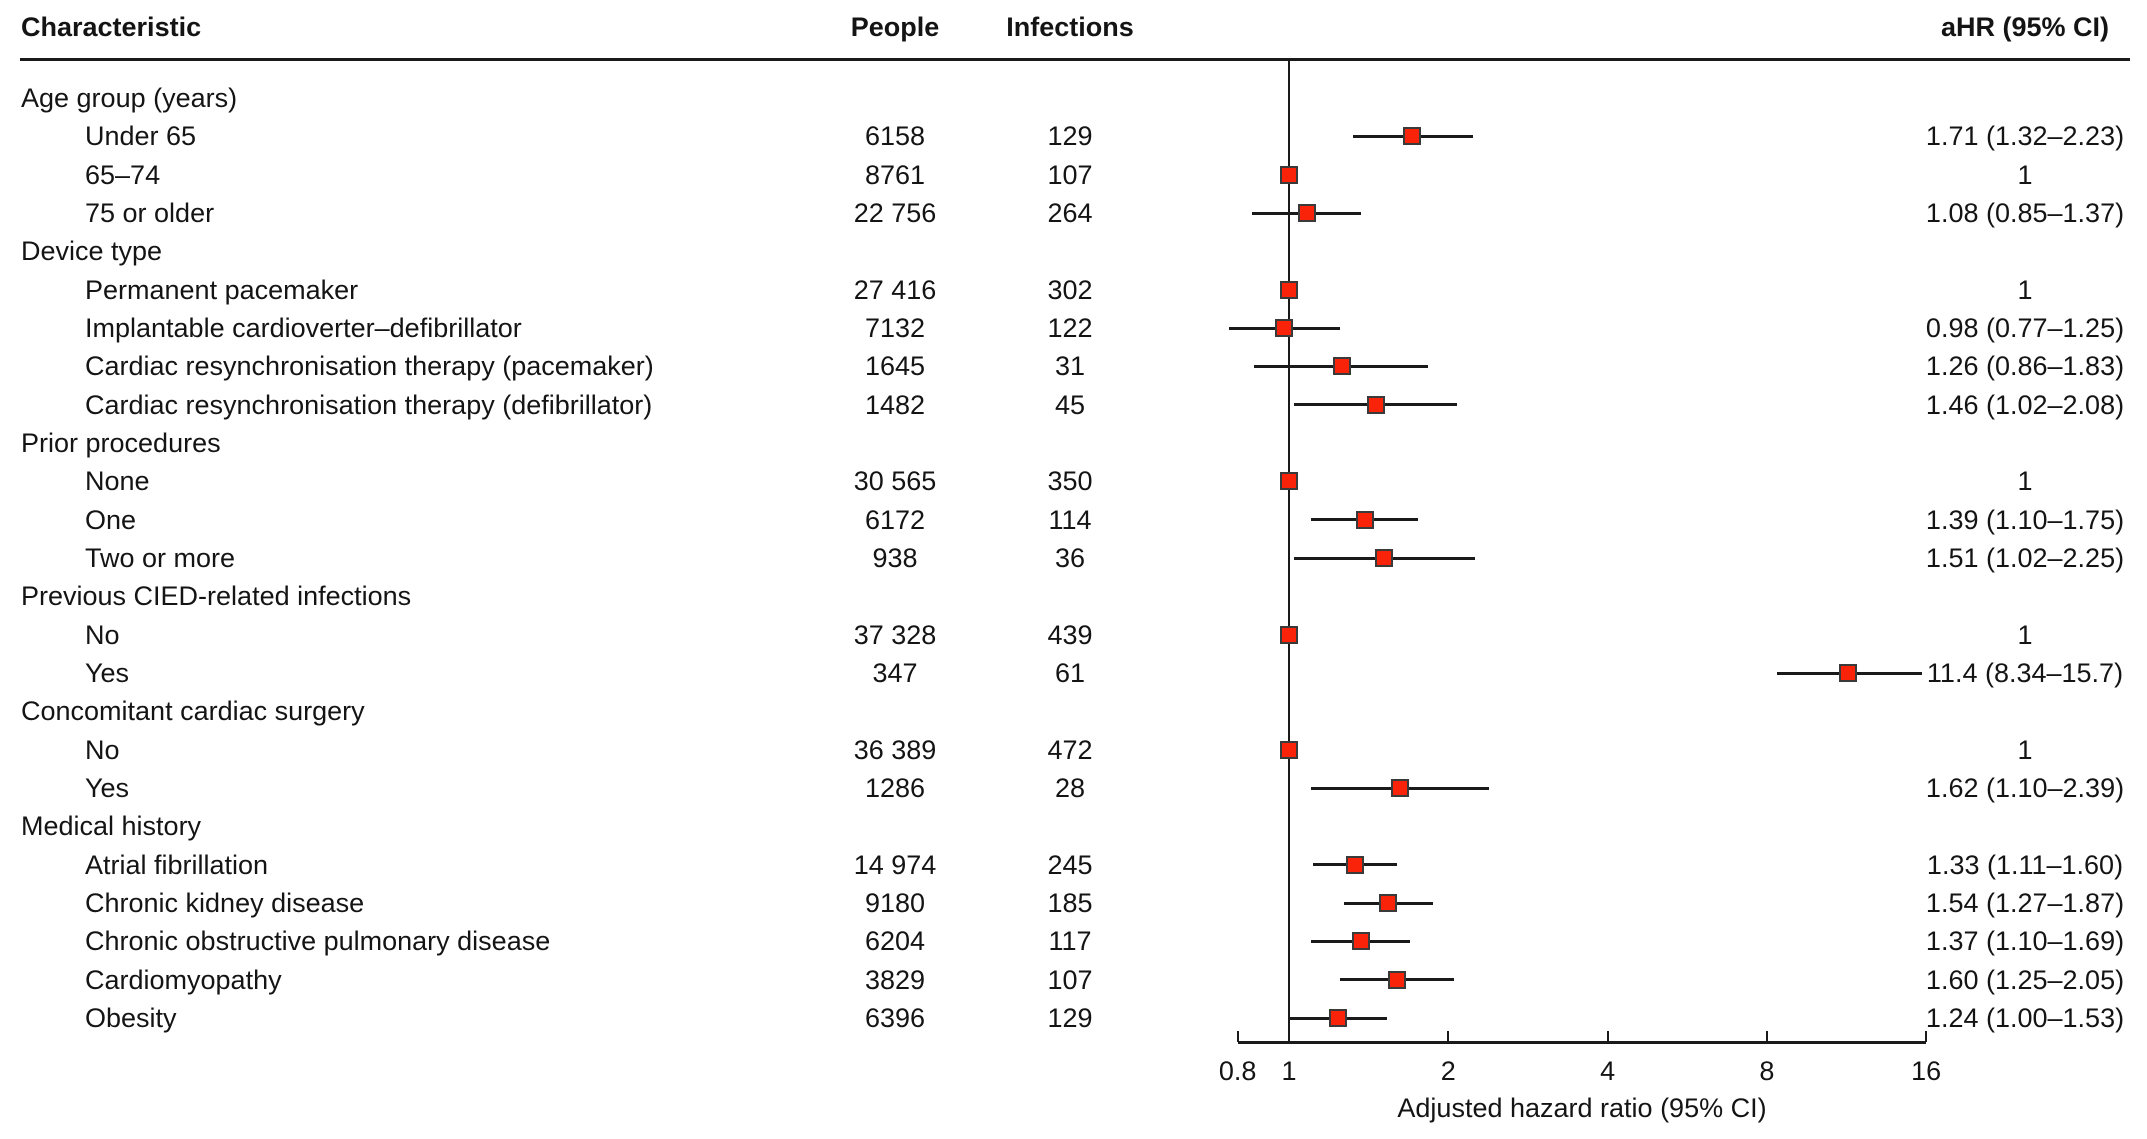 The width and height of the screenshot is (2147, 1139). Describe the element at coordinates (2025, 979) in the screenshot. I see `ahr-value: 1.60 (1.25–2.05)` at that location.